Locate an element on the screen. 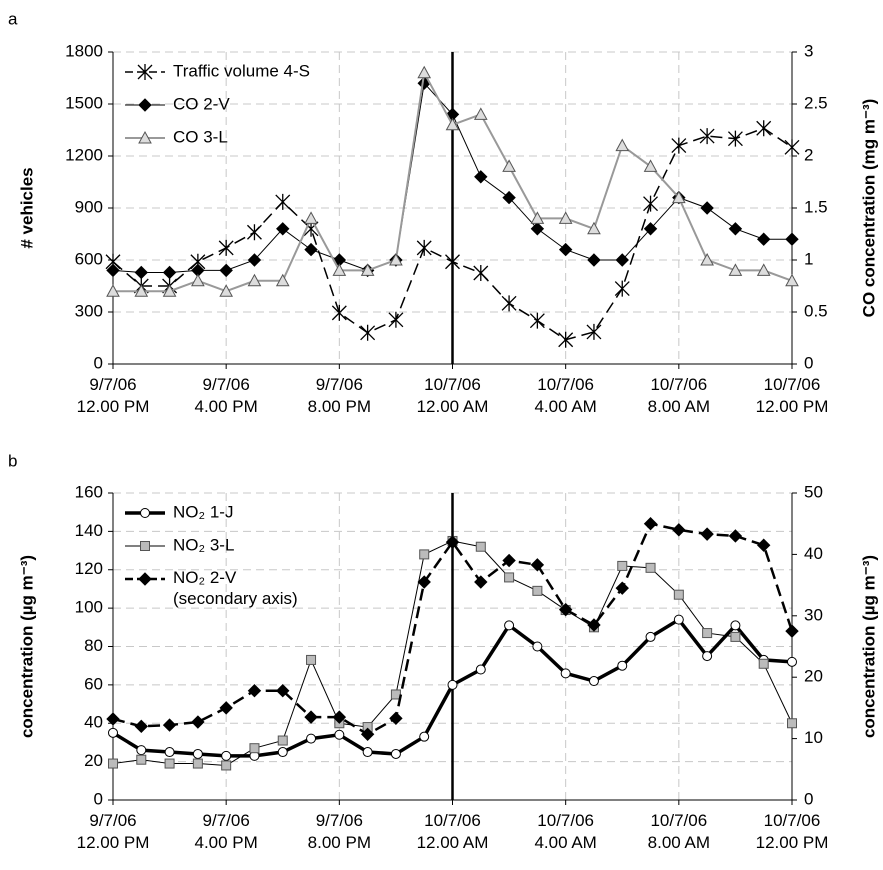 This screenshot has height=870, width=883. x-tick-label: 9/7/06 4.00 PM is located at coordinates (226, 395).